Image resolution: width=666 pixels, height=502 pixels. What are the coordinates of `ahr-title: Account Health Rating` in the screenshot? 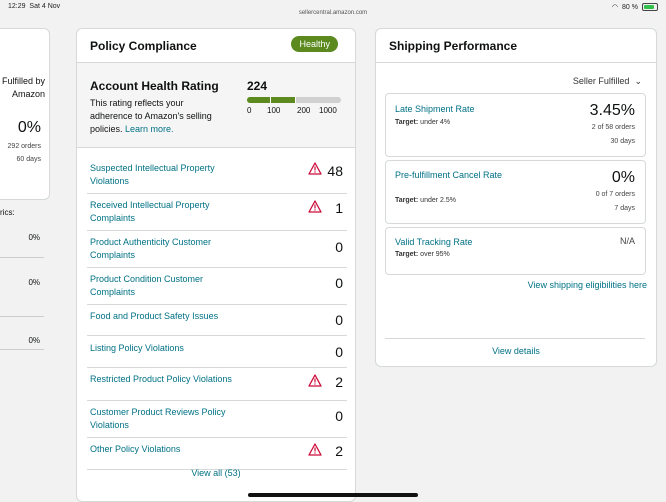 It's located at (154, 86).